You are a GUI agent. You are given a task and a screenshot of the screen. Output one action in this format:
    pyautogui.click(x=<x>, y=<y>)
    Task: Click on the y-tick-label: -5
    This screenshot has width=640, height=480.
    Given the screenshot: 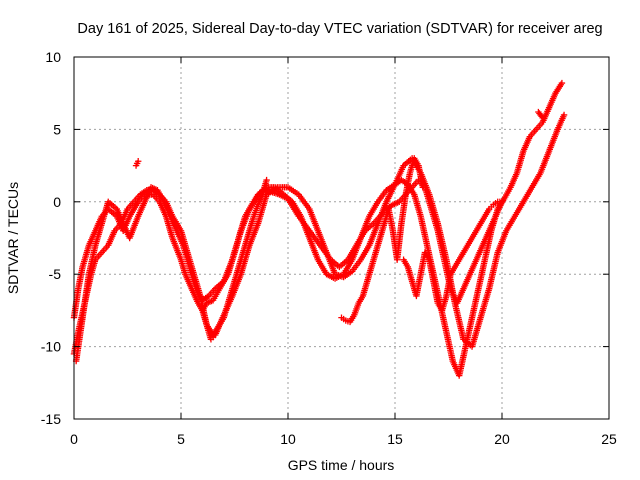 What is the action you would take?
    pyautogui.click(x=55, y=274)
    